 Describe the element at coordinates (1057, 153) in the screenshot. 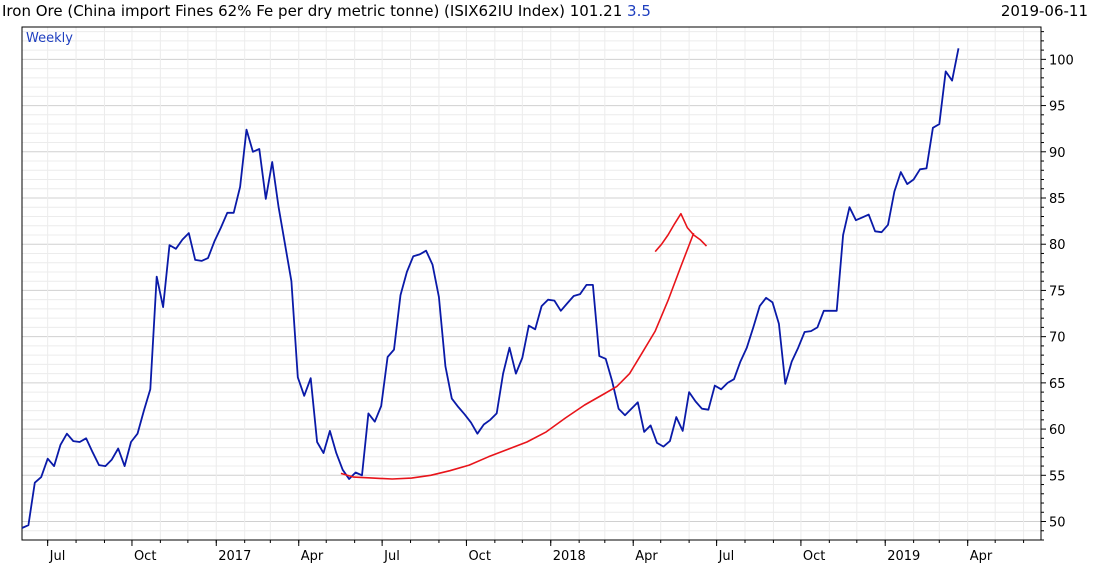

I see `y-tick-label: 90` at that location.